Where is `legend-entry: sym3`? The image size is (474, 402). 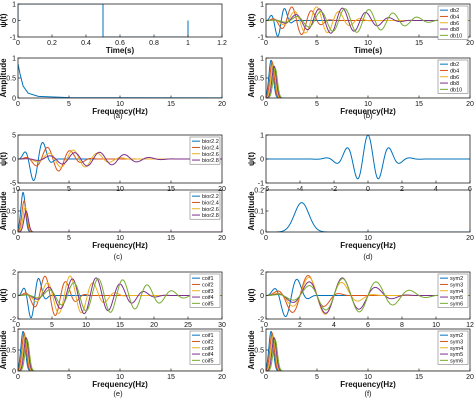
legend-entry: sym3 is located at coordinates (456, 285).